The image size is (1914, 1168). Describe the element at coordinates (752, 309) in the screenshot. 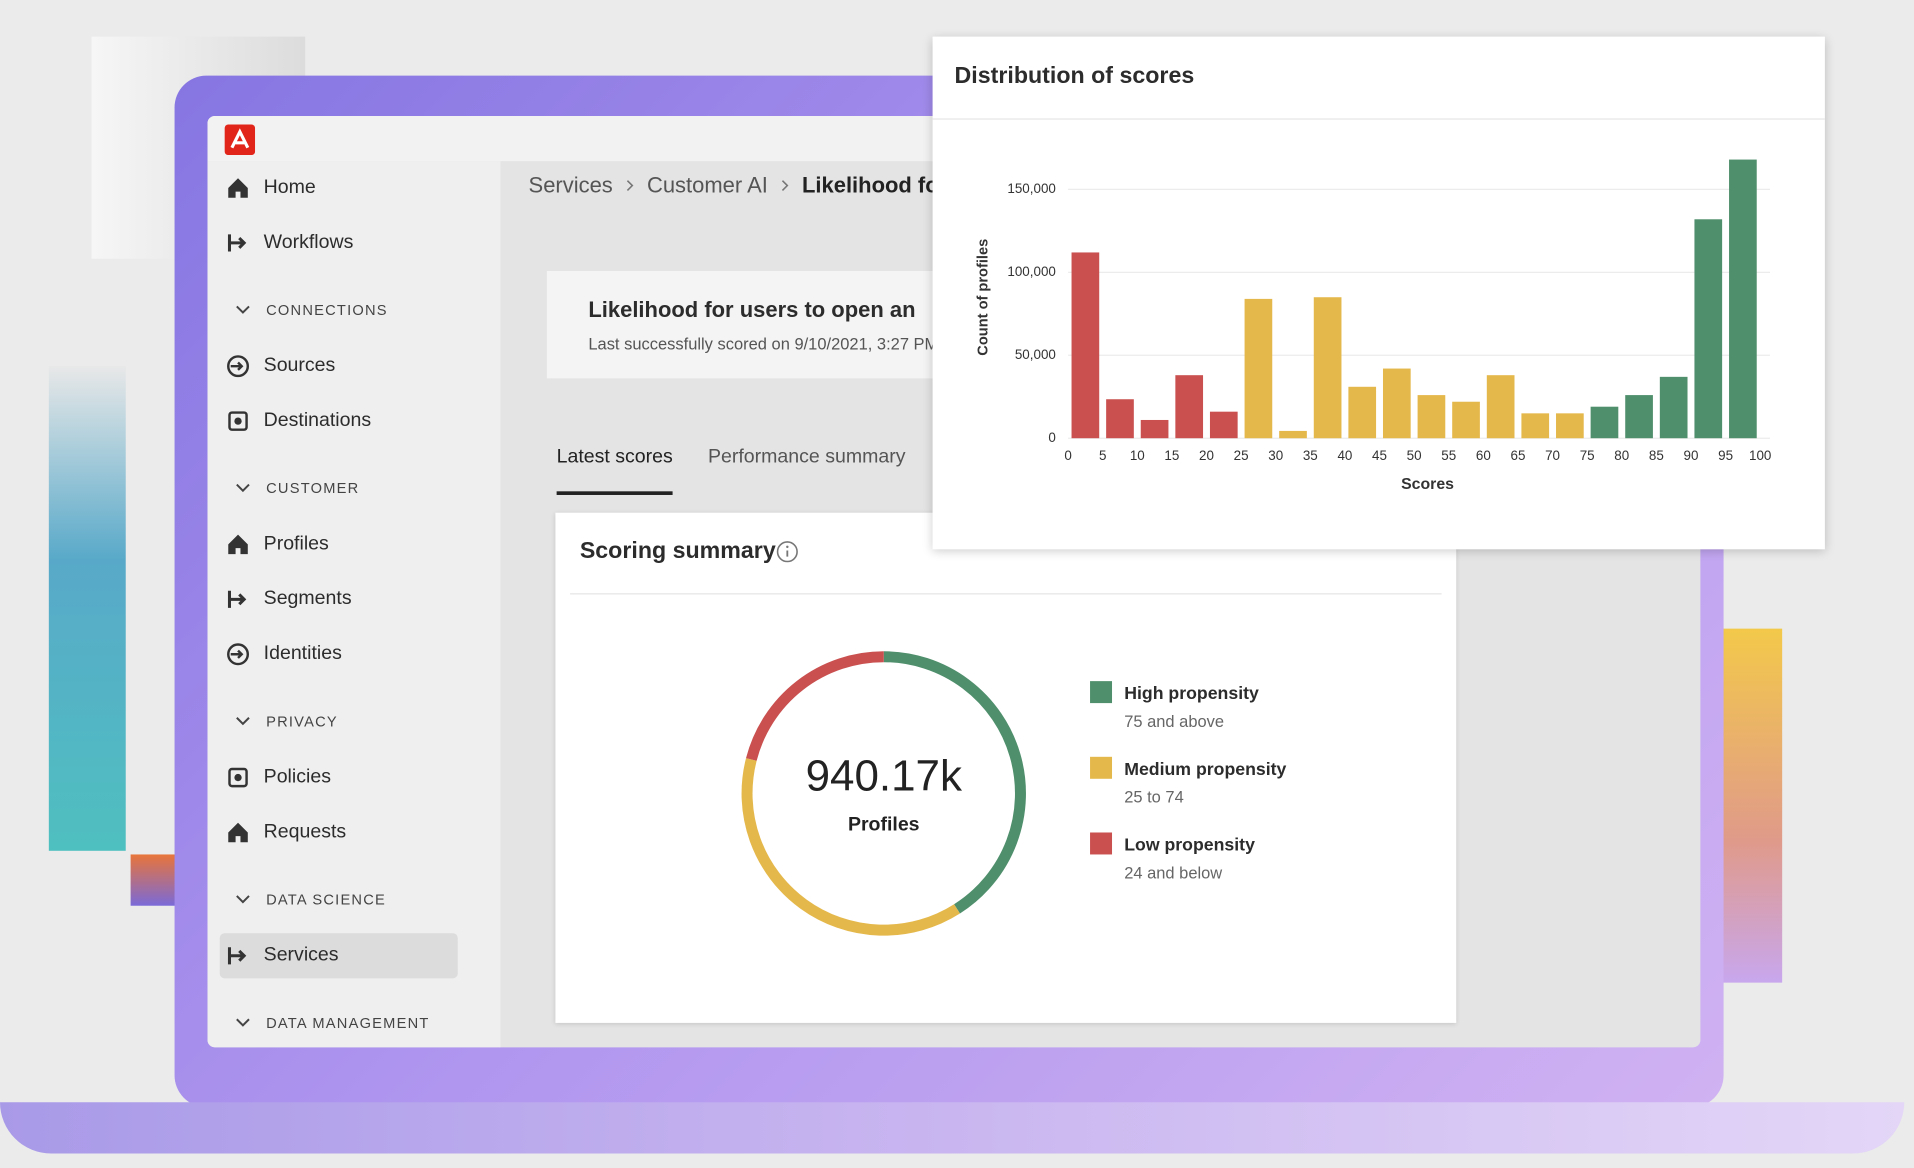

I see `model-title: Likelihood for users to open an` at that location.